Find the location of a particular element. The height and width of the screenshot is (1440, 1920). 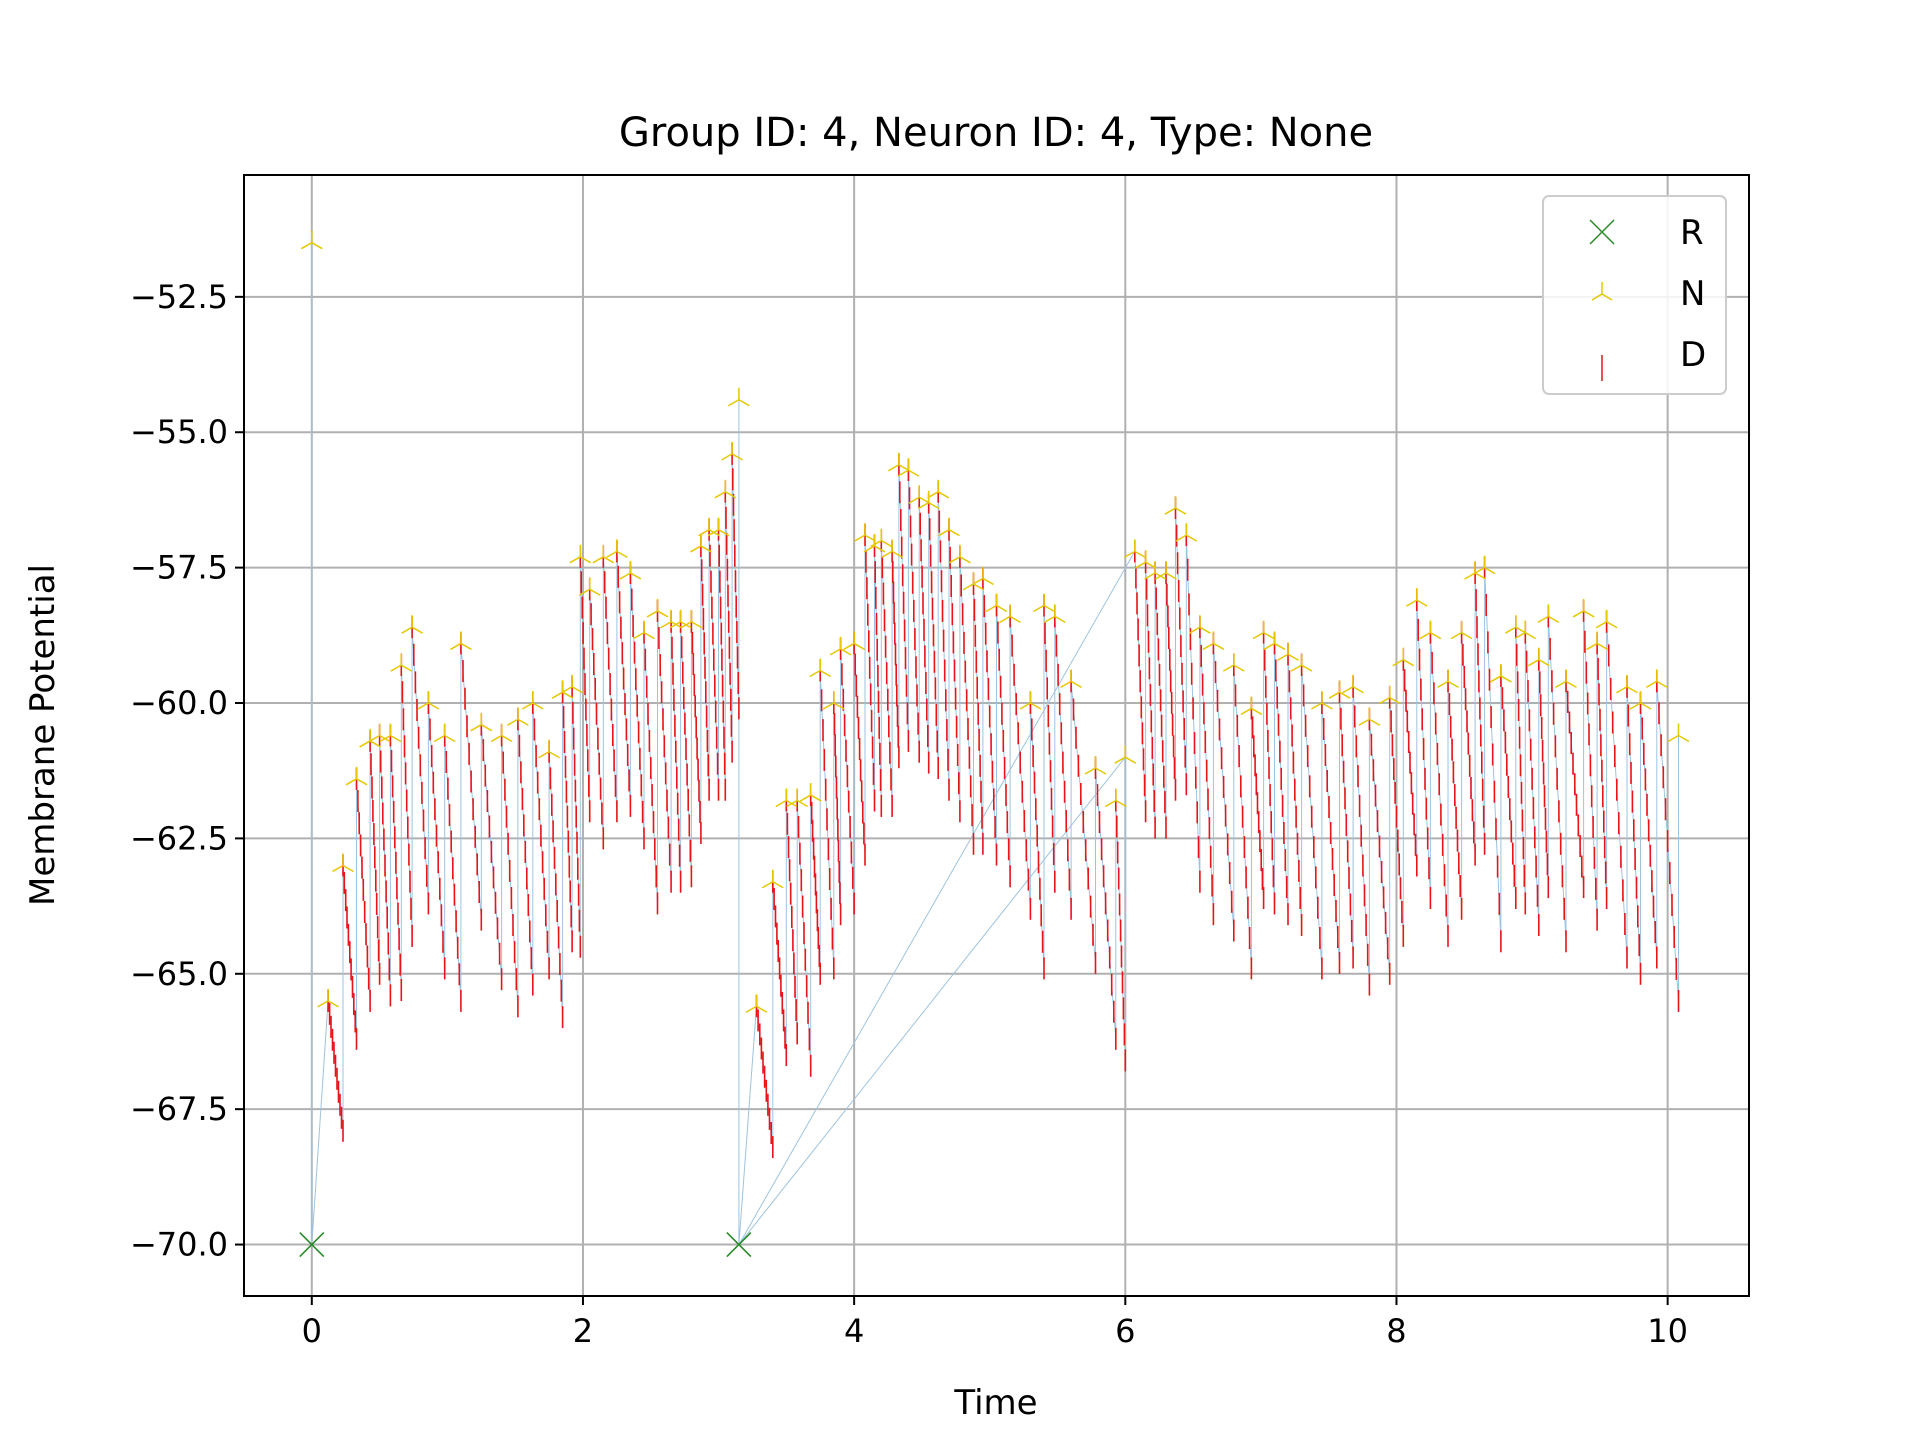

y-tick-label: −65.0 is located at coordinates (179, 974).